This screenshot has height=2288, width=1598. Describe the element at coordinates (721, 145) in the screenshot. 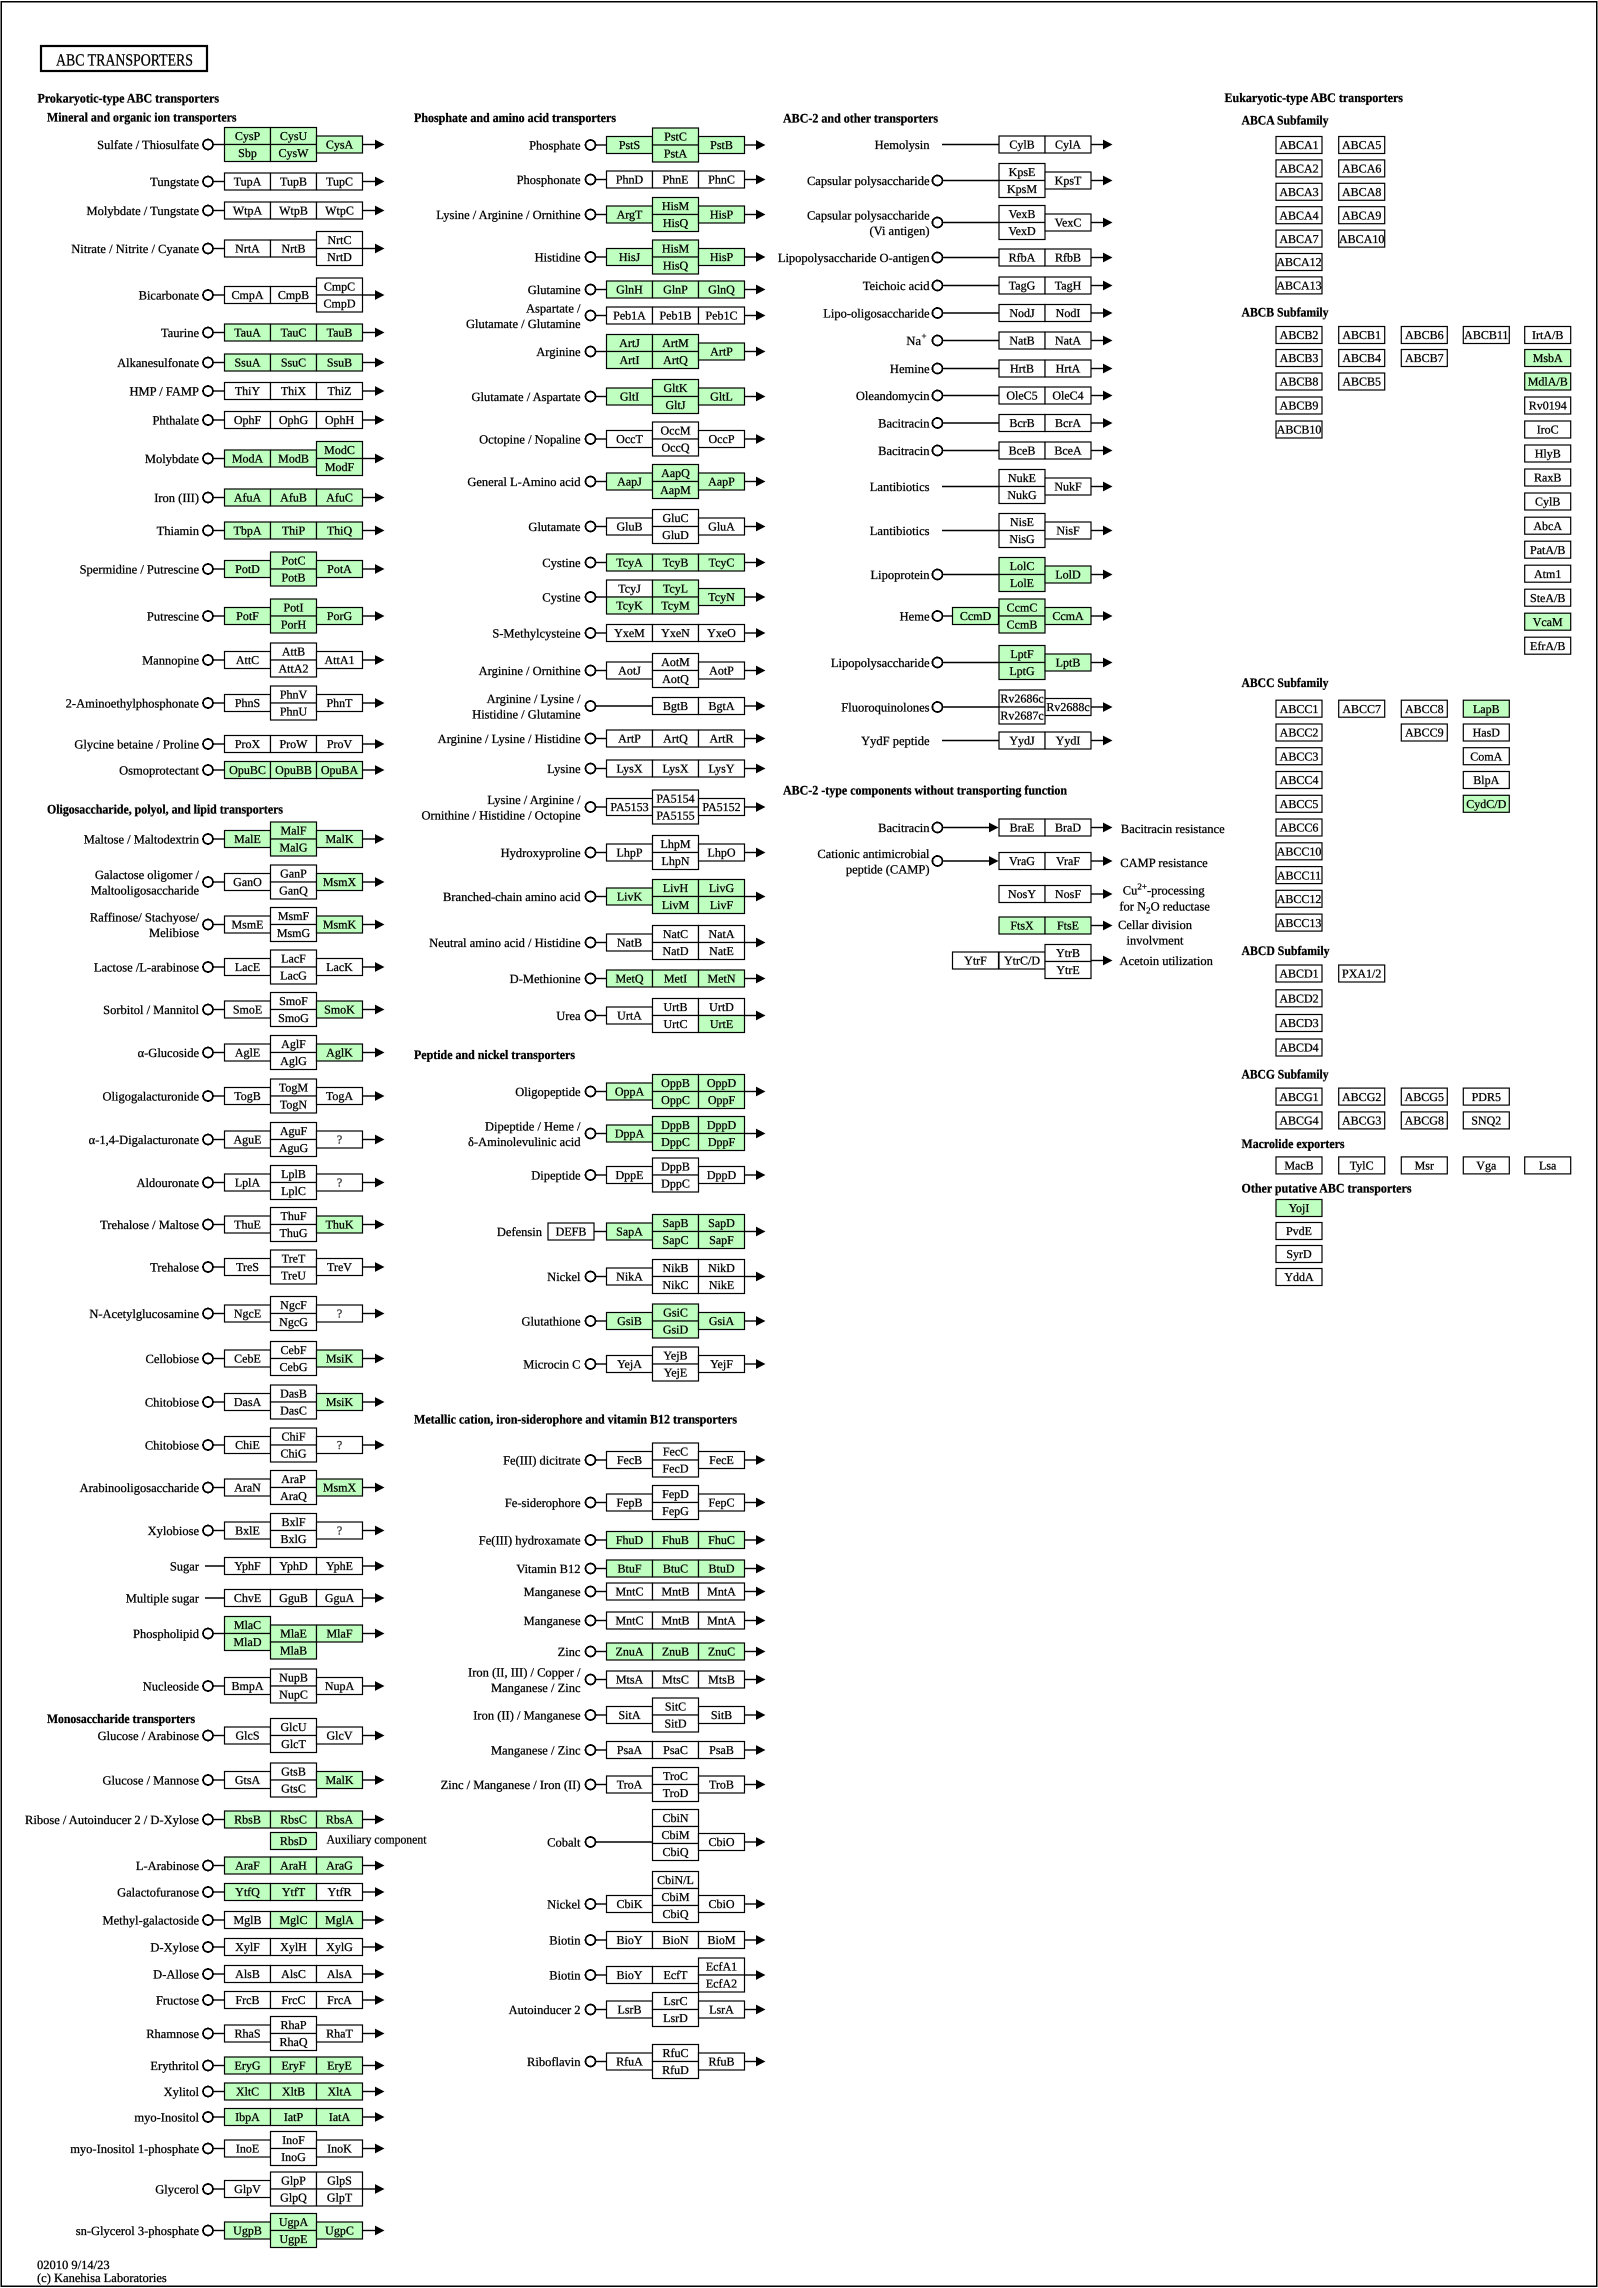

I see `svg-text: PstB` at that location.